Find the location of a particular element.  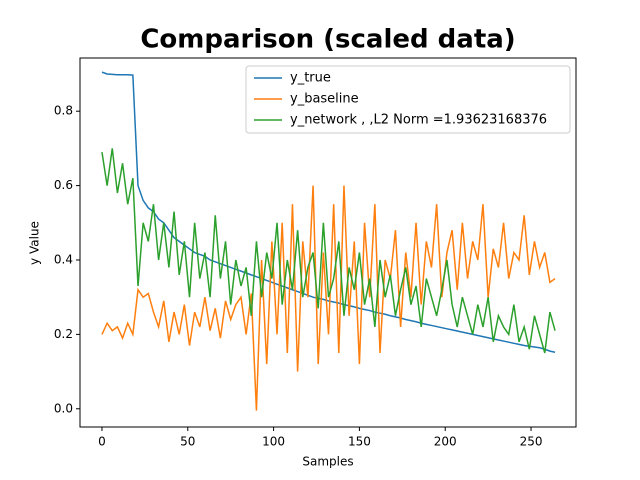

legend-text: y_network , ,L2 Norm =1.93623168376 is located at coordinates (418, 120).